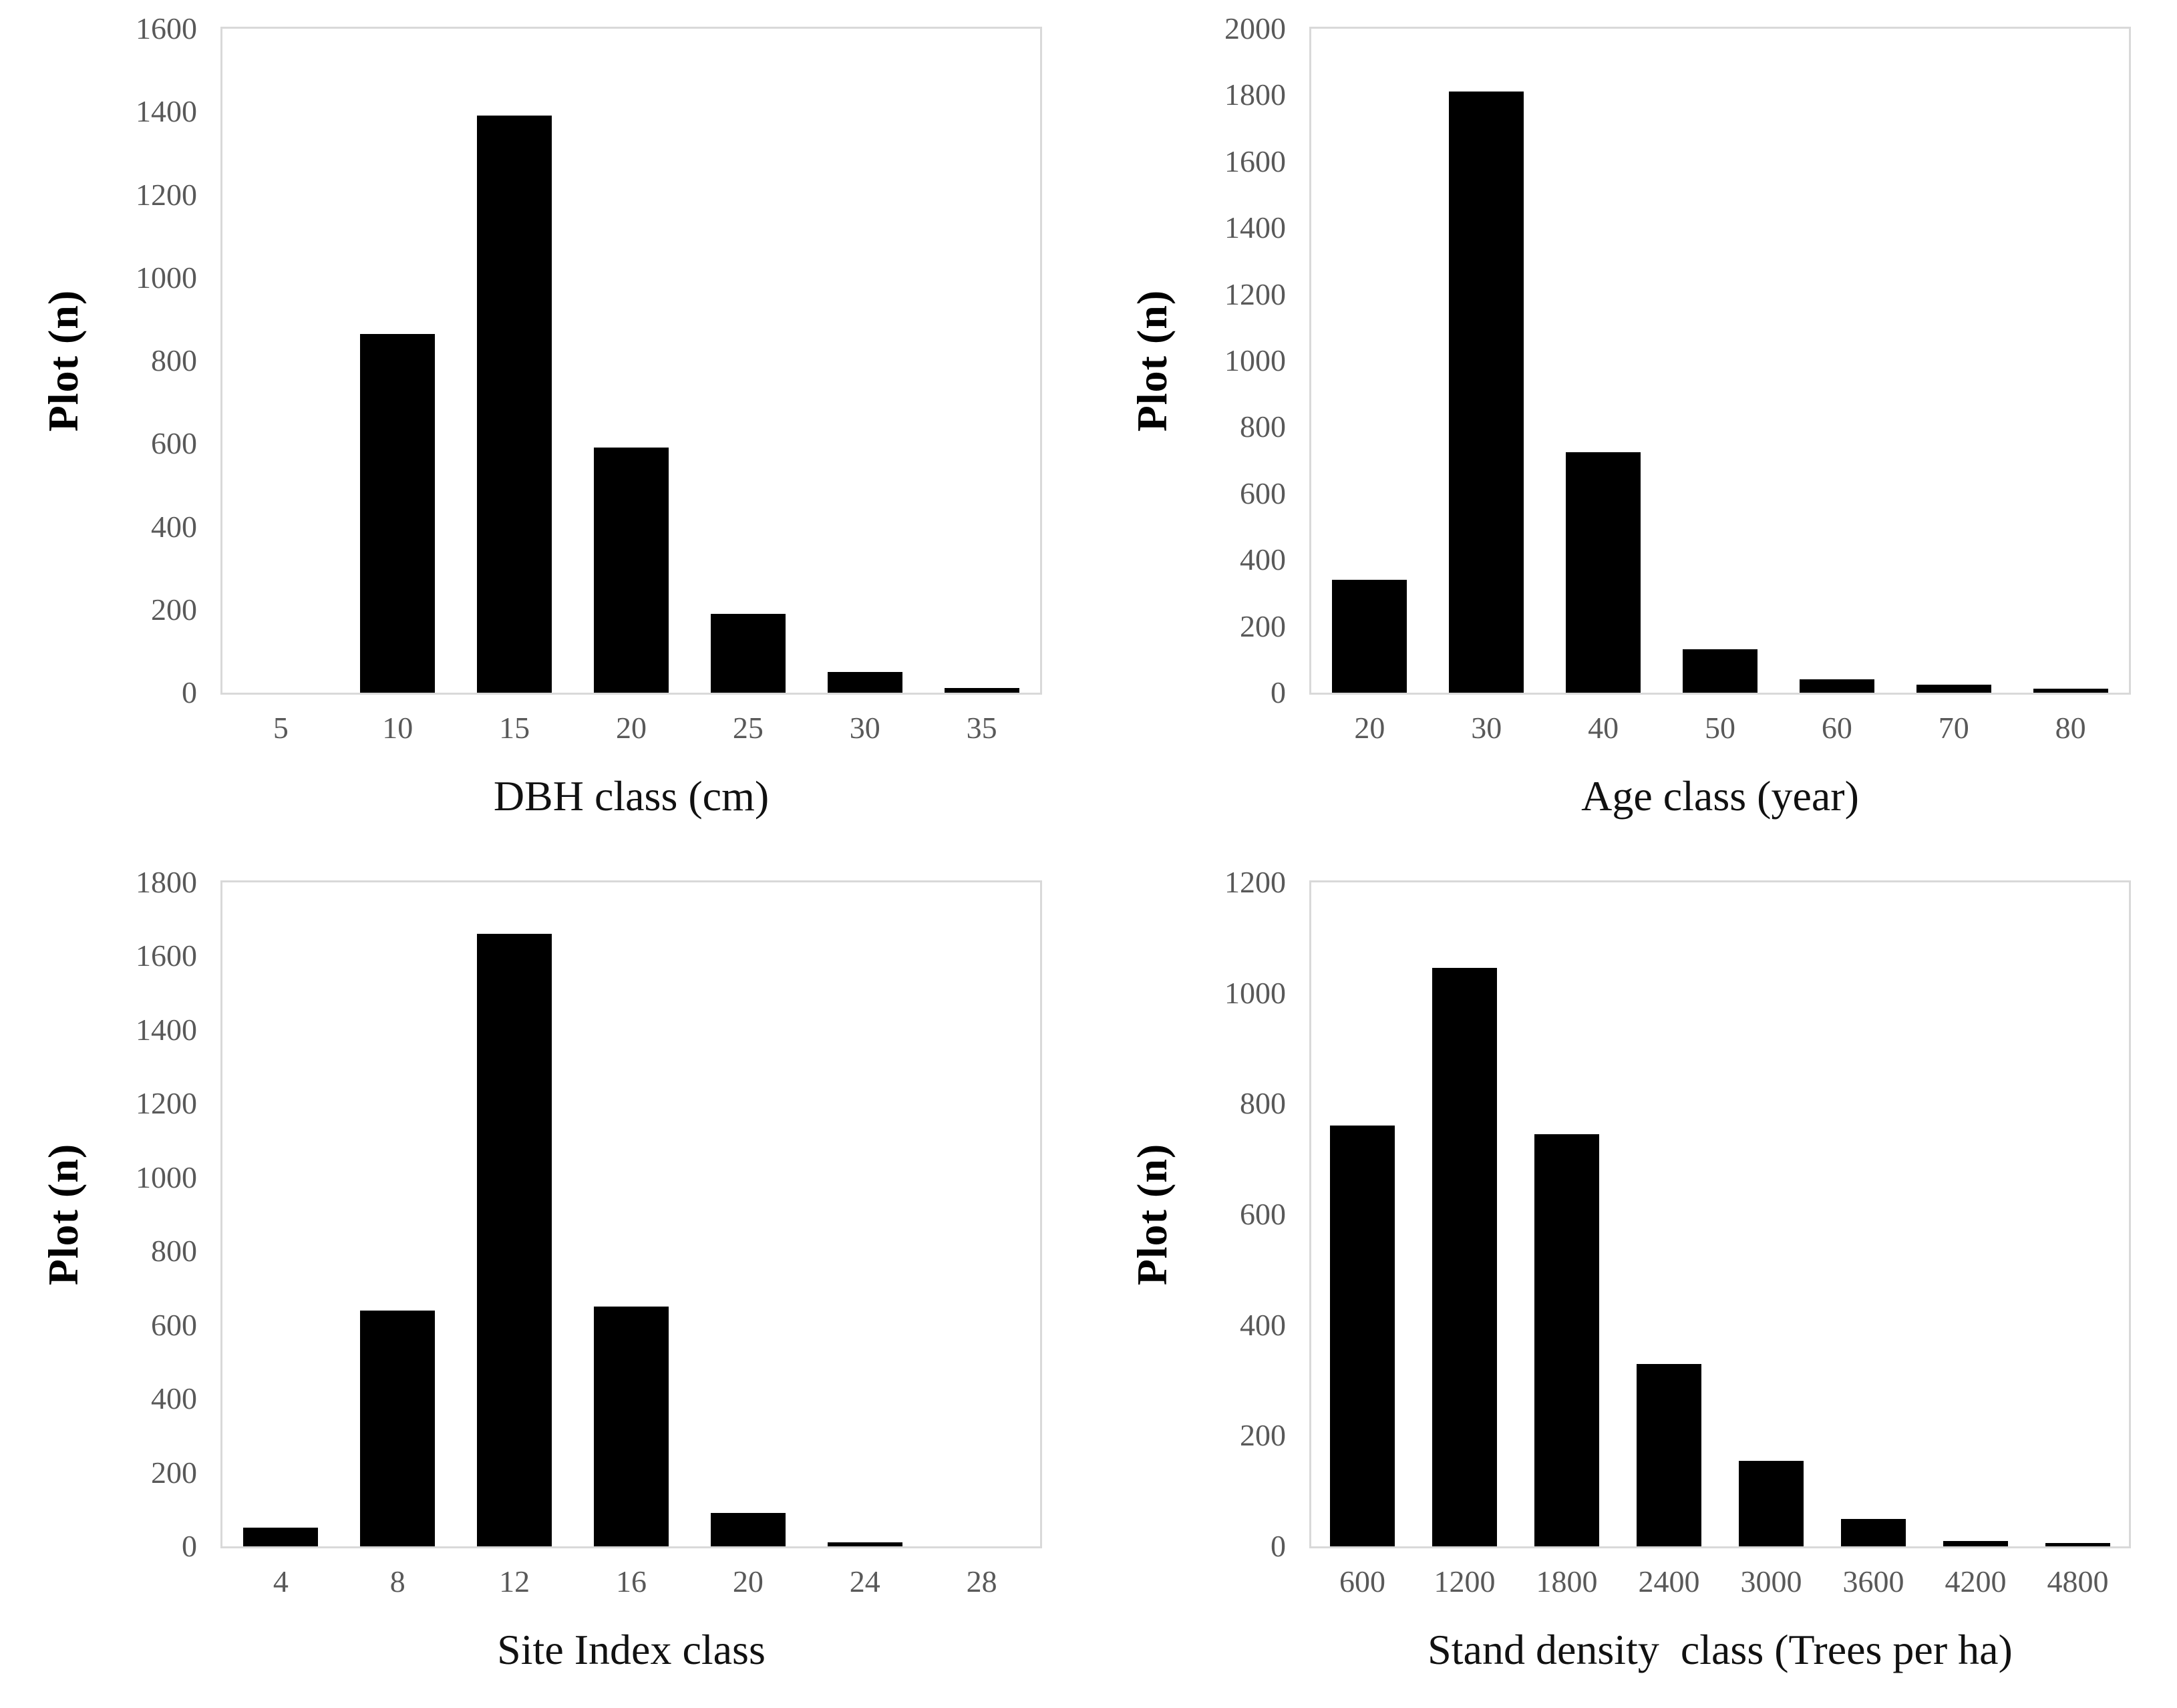 This screenshot has width=2177, height=1708. I want to click on x-tick-label: 24, so click(864, 1581).